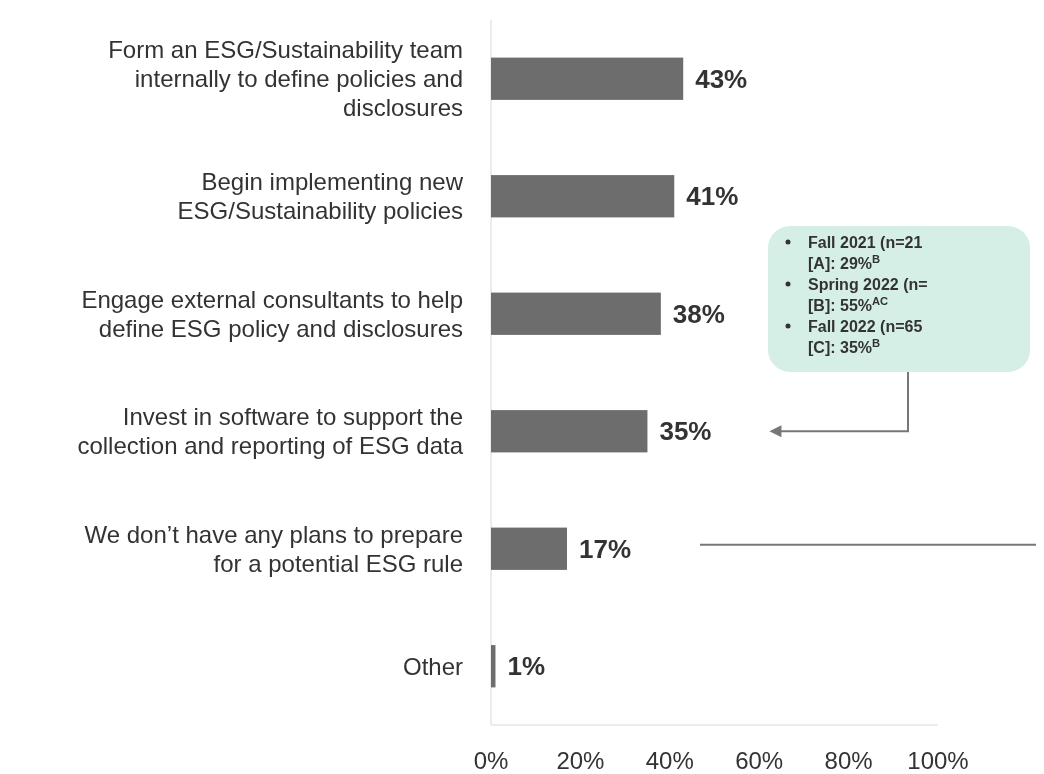 The width and height of the screenshot is (1044, 774). Describe the element at coordinates (868, 284) in the screenshot. I see `annotation: Spring 2022 (n=` at that location.